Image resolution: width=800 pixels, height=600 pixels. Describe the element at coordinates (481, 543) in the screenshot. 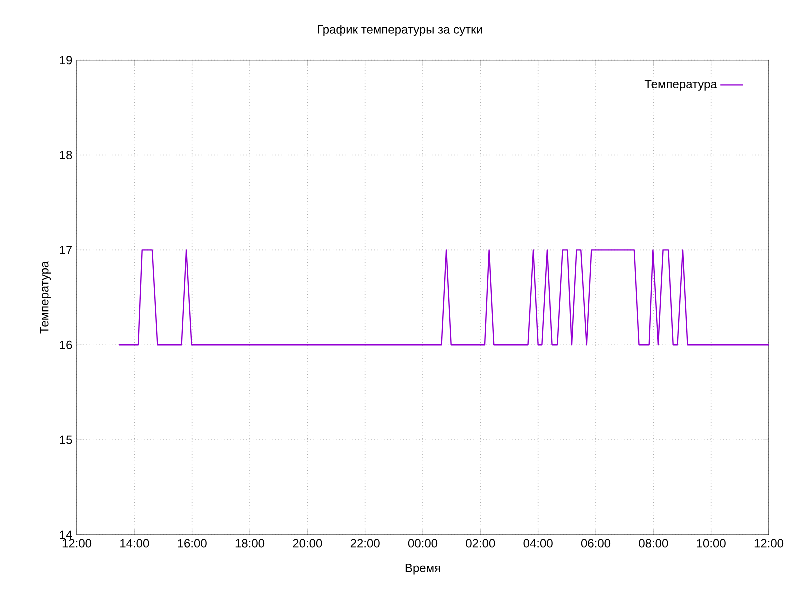

I see `x-tick-label: 02:00` at that location.